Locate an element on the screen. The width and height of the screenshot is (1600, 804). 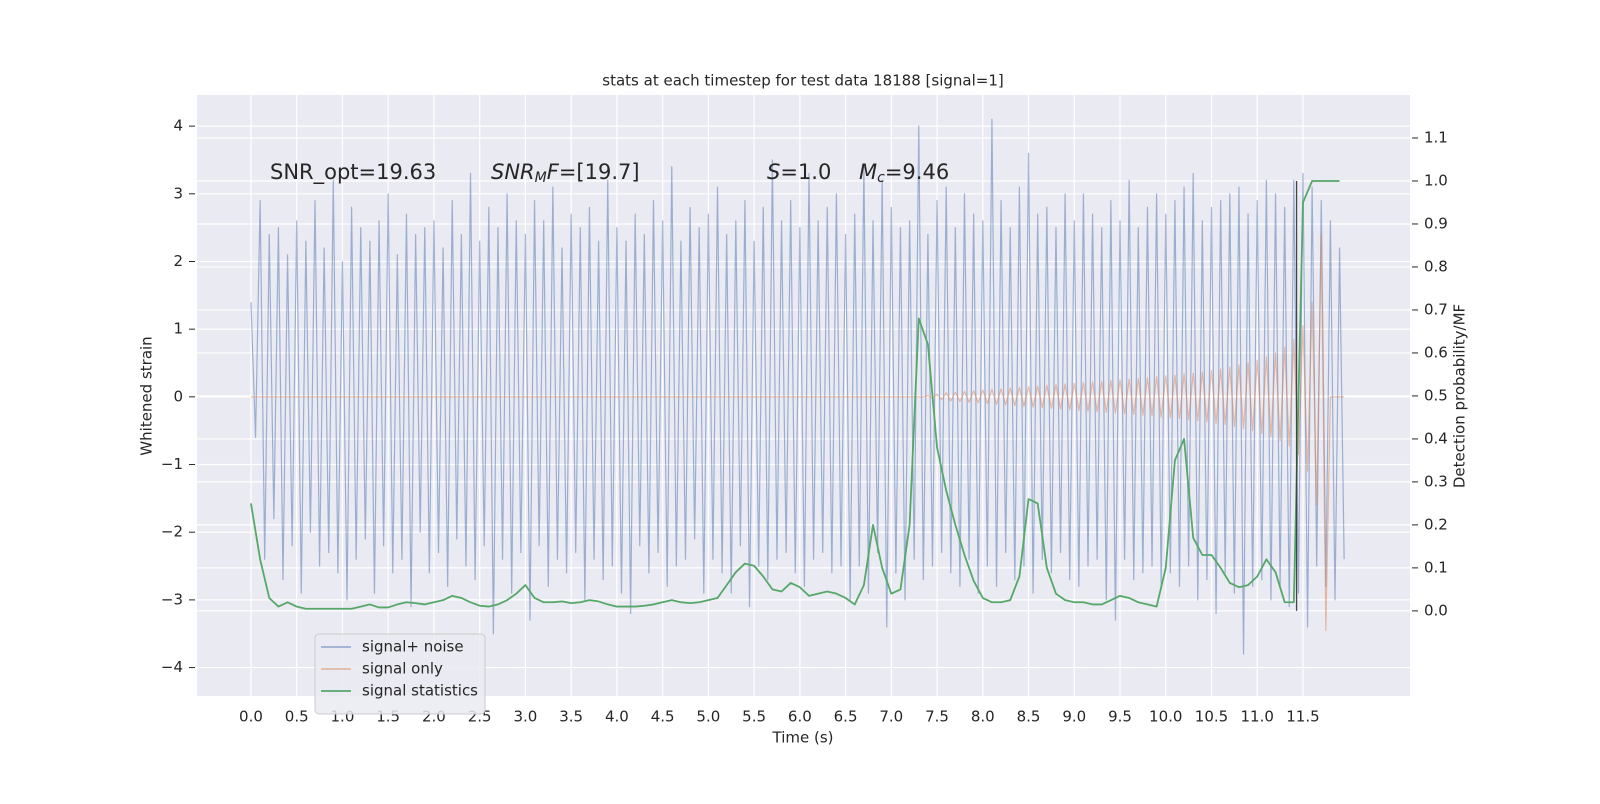
annotation: SNR_opt=19.63 is located at coordinates (353, 172).